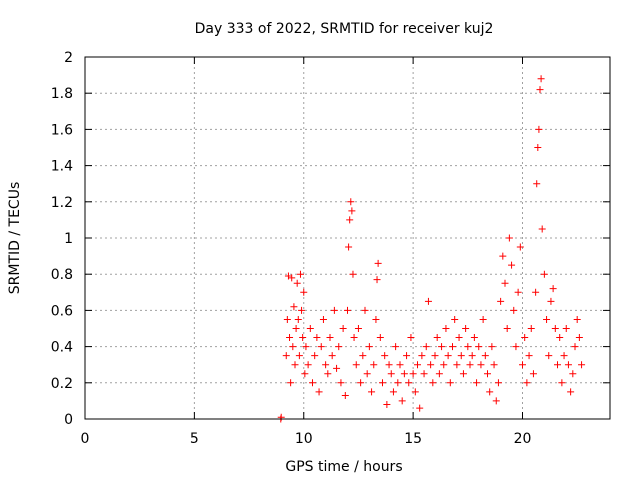 The width and height of the screenshot is (640, 480). I want to click on x-tick-label: 15, so click(413, 439).